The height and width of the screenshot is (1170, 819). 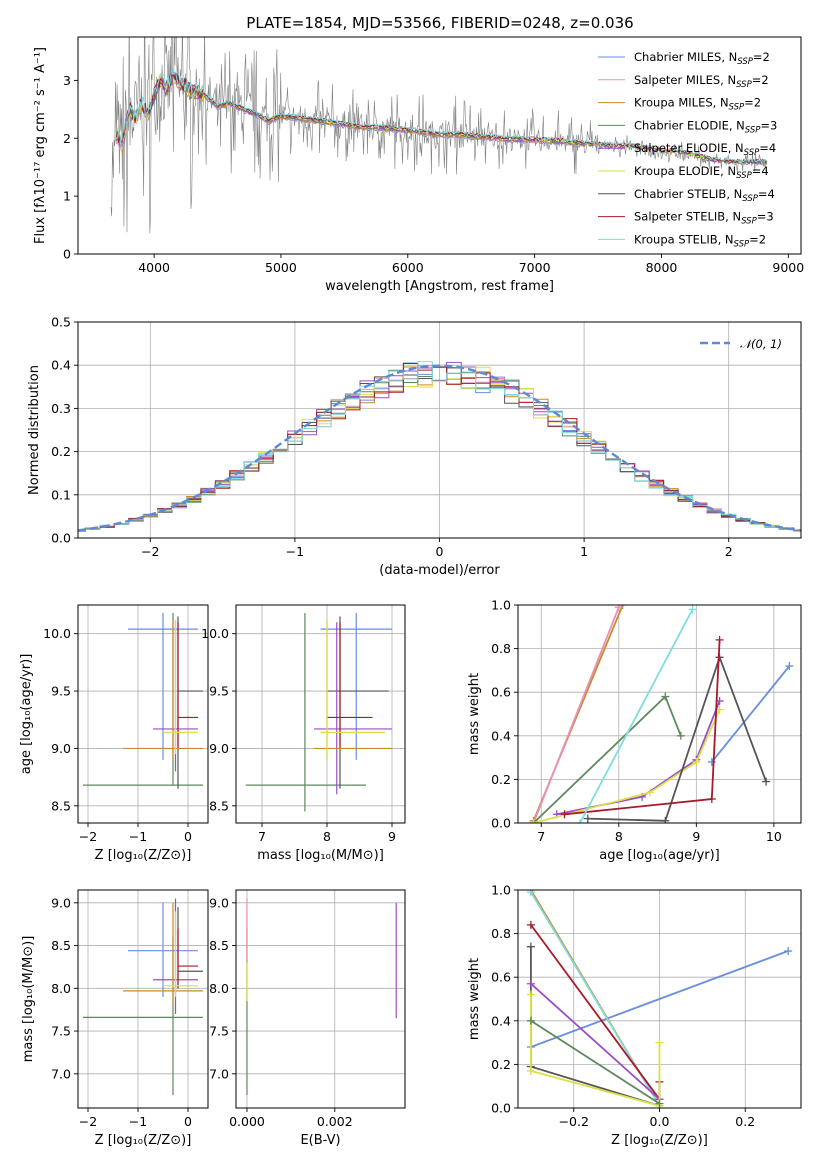 I want to click on x-axis-label: Z [log₁₀(Z/Z⊙)], so click(x=659, y=1140).